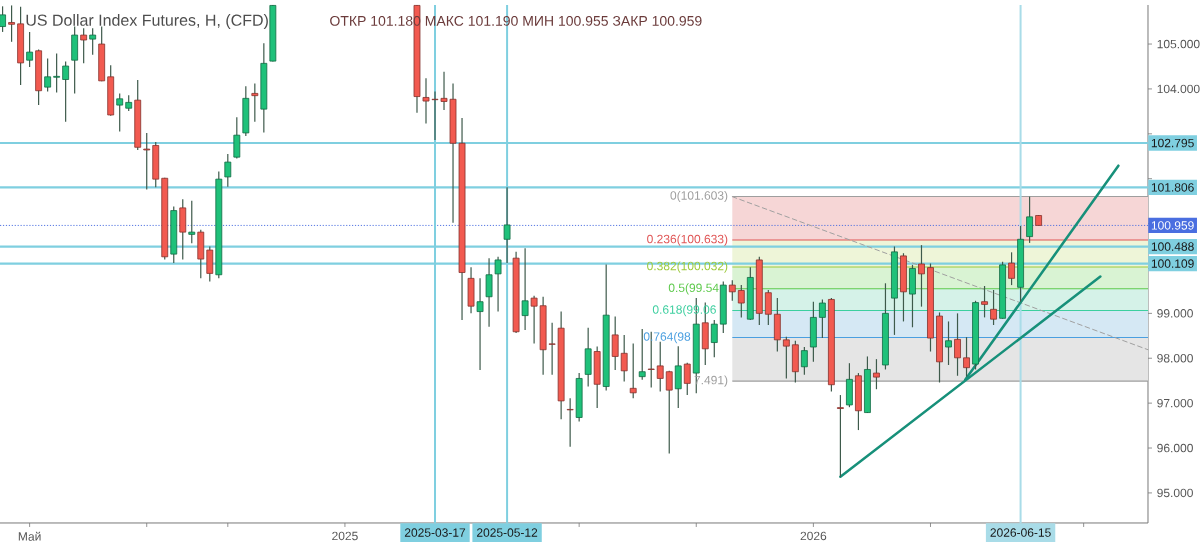 The image size is (1200, 545). What do you see at coordinates (1172, 187) in the screenshot?
I see `ref-line-label: 101.806` at bounding box center [1172, 187].